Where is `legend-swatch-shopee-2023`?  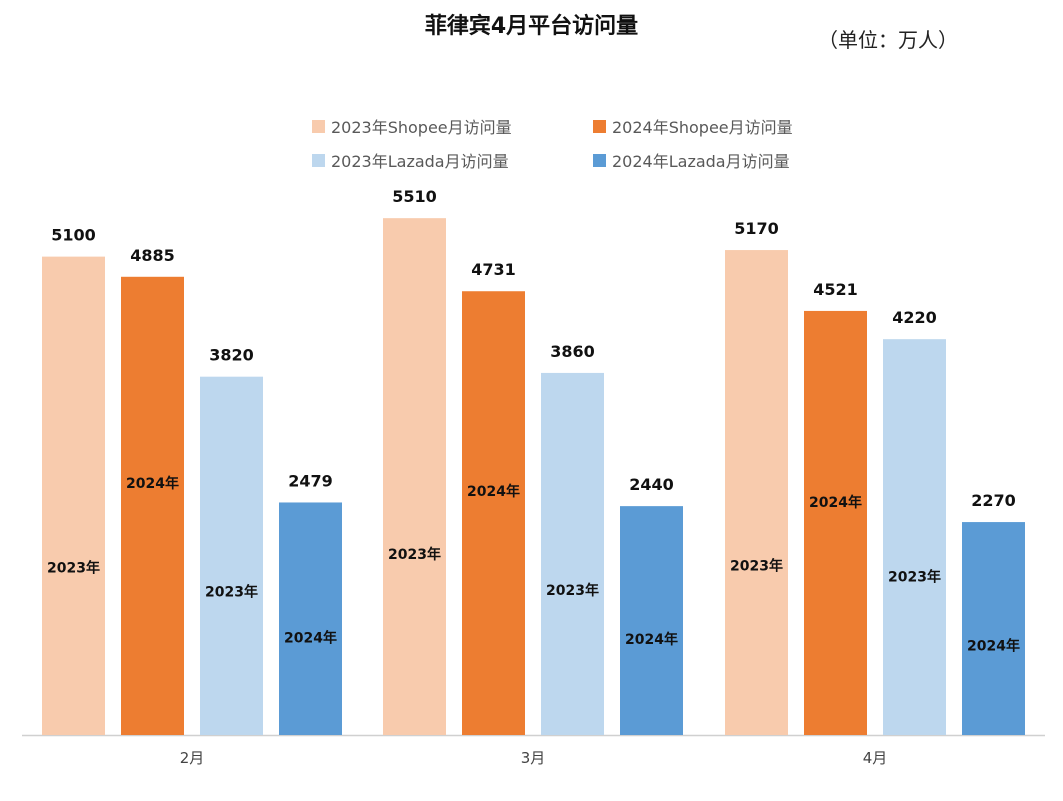
legend-swatch-shopee-2023 is located at coordinates (318, 126).